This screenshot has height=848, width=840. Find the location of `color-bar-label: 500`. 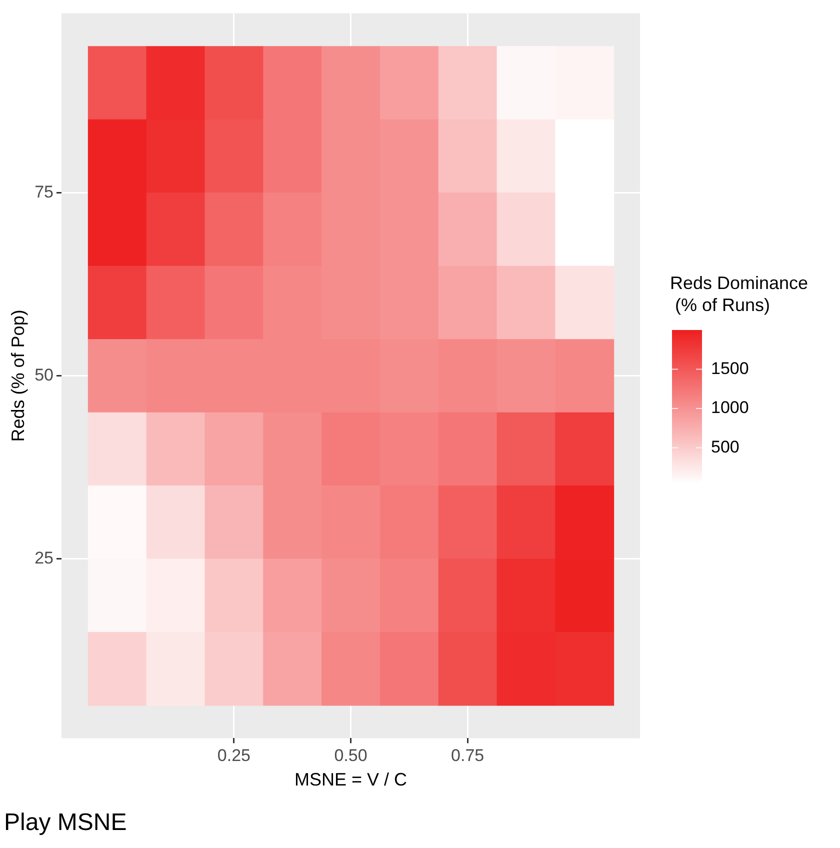

color-bar-label: 500 is located at coordinates (725, 446).